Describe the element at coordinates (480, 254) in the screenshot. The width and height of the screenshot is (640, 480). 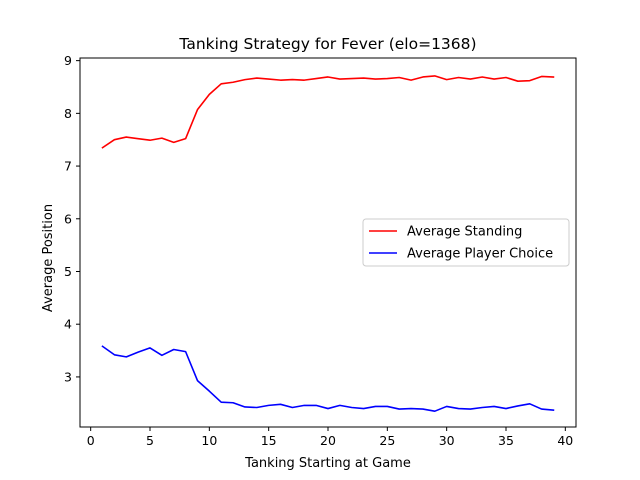
I see `legend-label-2: Average Player Choice` at that location.